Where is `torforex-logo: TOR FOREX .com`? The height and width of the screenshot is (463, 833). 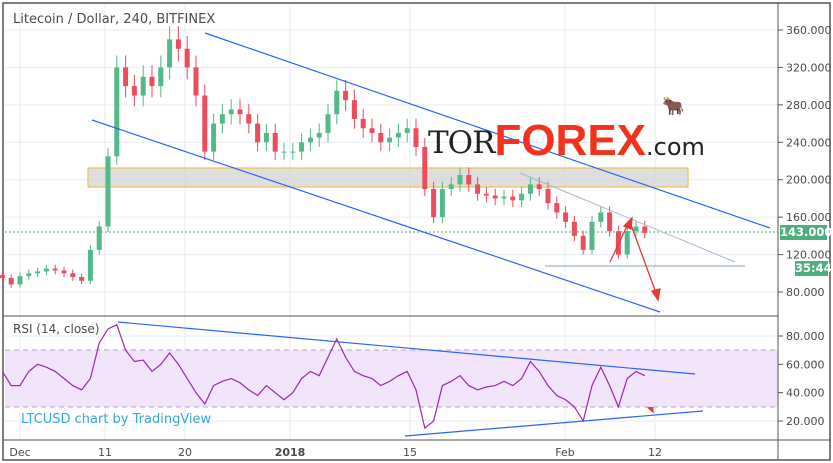 torforex-logo: TOR FOREX .com is located at coordinates (566, 140).